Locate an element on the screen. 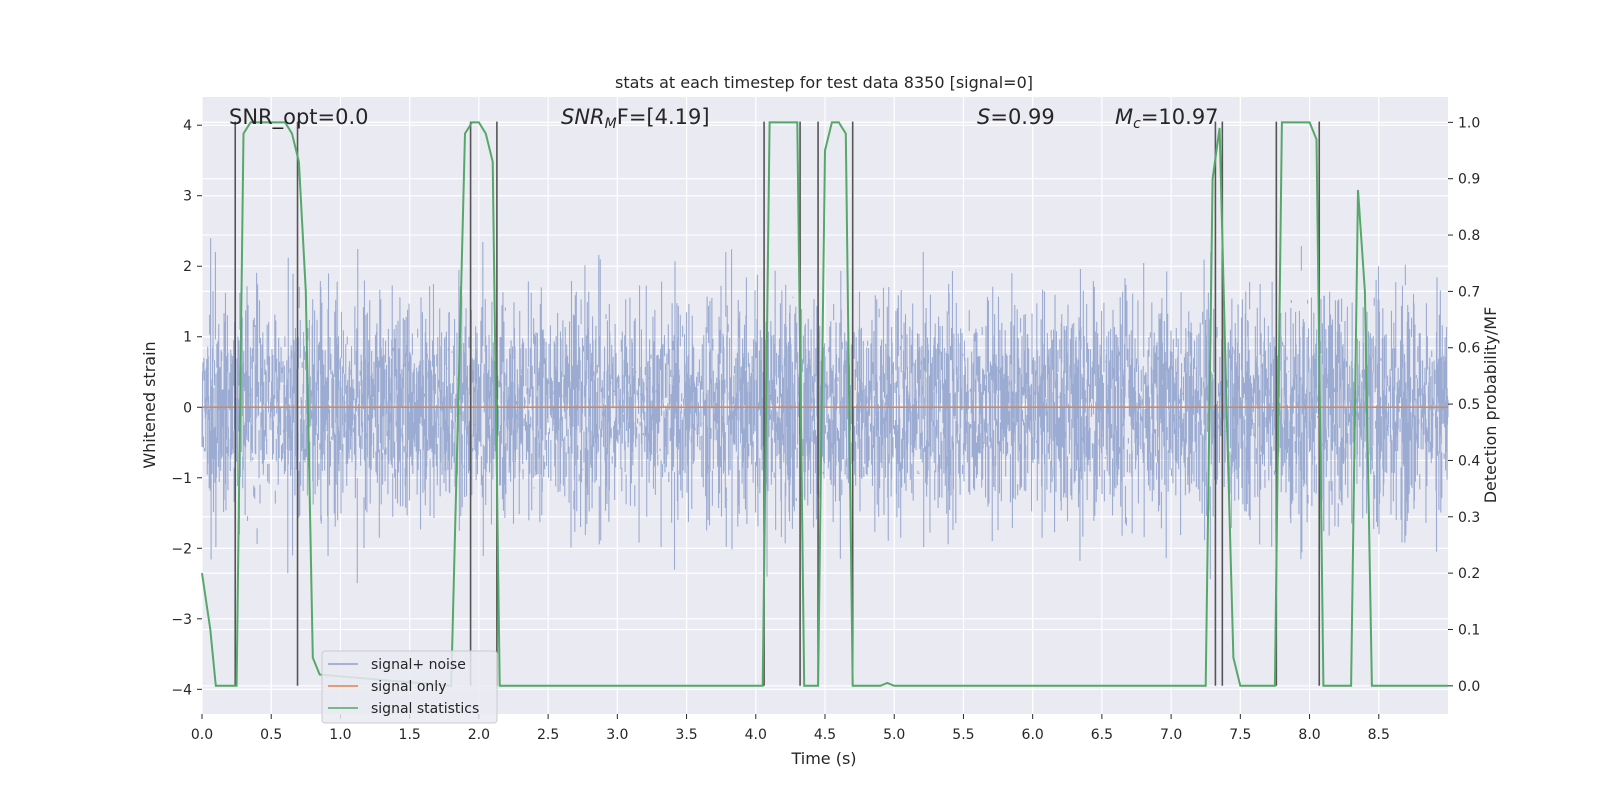 This screenshot has height=800, width=1600. y-left-tick-label: −2 is located at coordinates (181, 549).